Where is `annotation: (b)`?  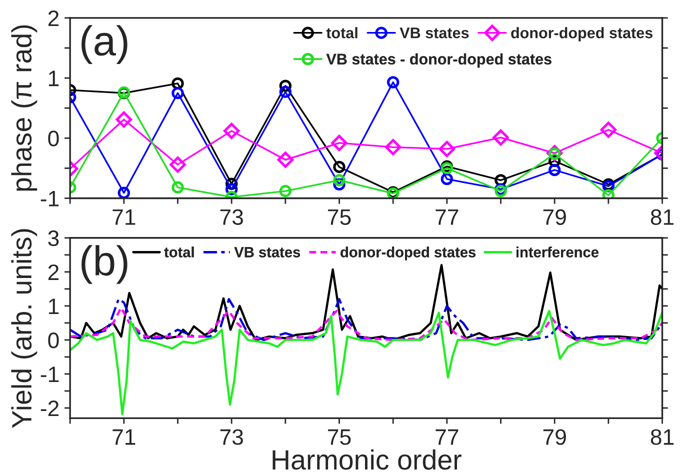
annotation: (b) is located at coordinates (105, 264).